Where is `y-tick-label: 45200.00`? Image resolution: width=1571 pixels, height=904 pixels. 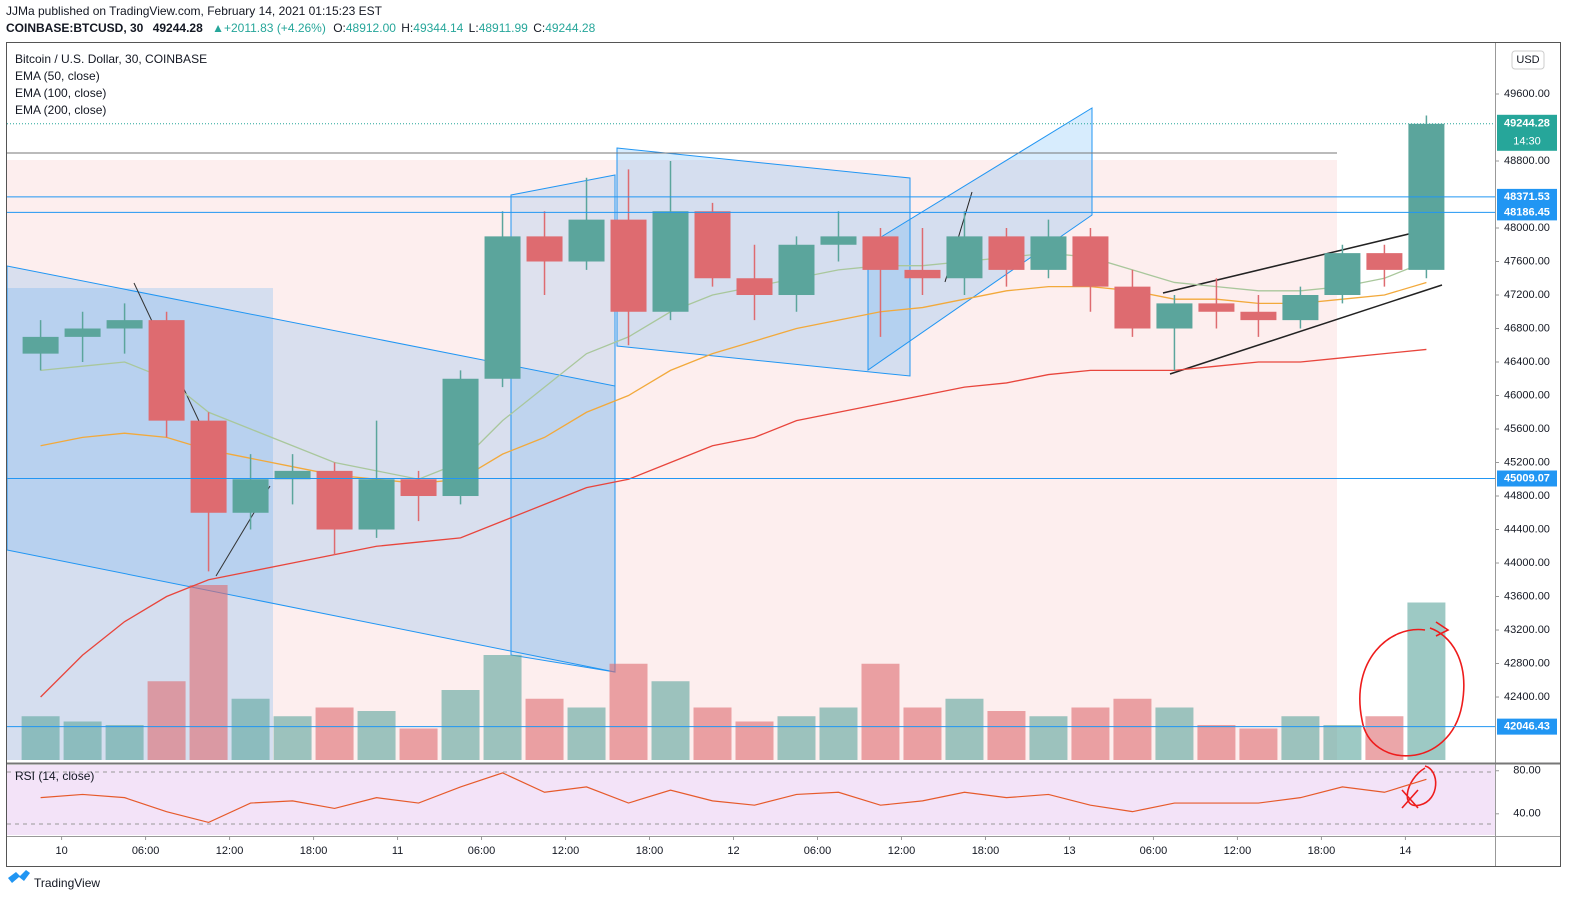
y-tick-label: 45200.00 is located at coordinates (1527, 462).